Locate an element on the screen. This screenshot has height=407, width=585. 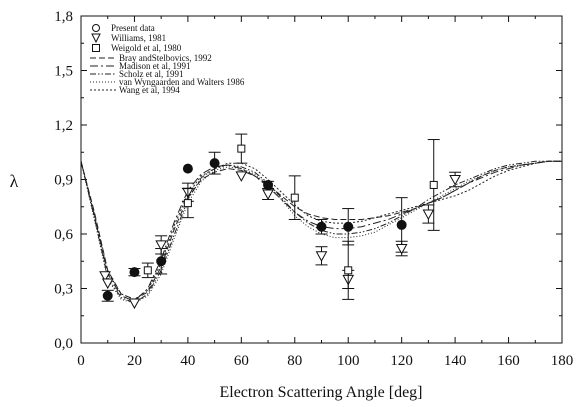
legend-label: Bray andStelbovics, 1992 is located at coordinates (165, 58).